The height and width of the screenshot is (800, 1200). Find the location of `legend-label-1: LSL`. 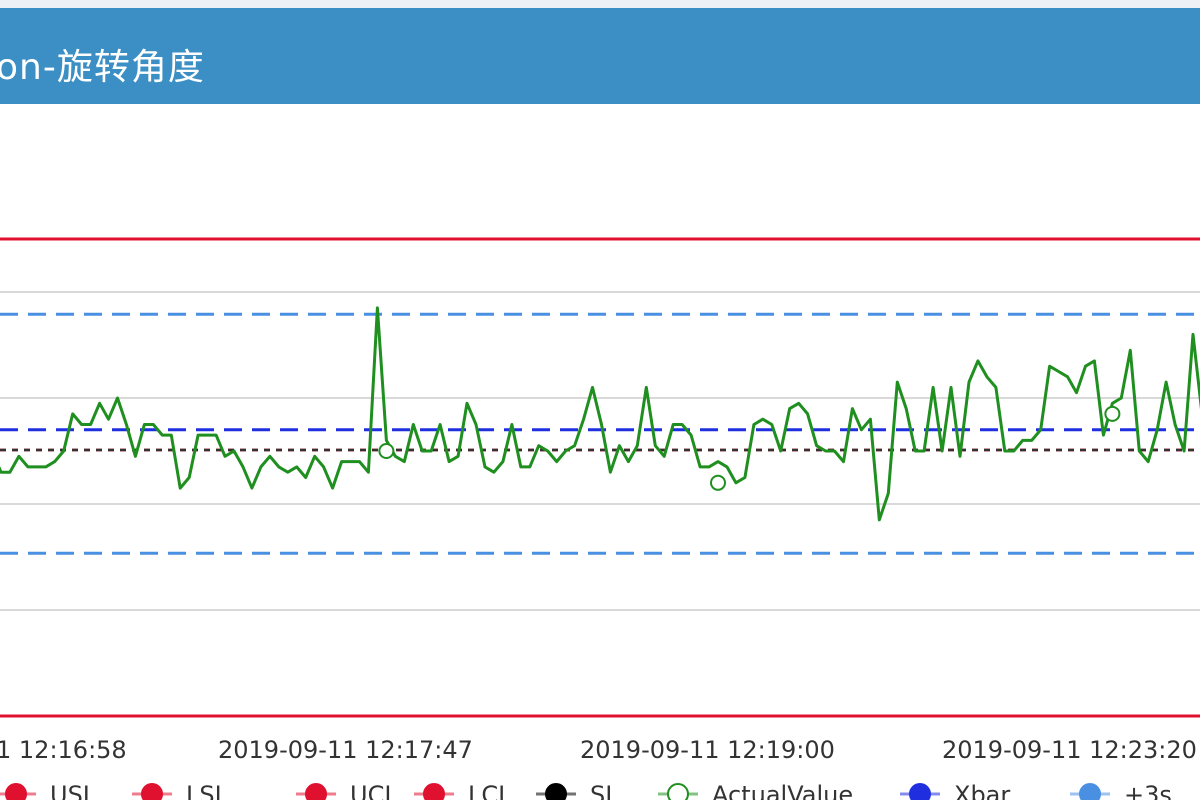

legend-label-1: LSL is located at coordinates (207, 790).